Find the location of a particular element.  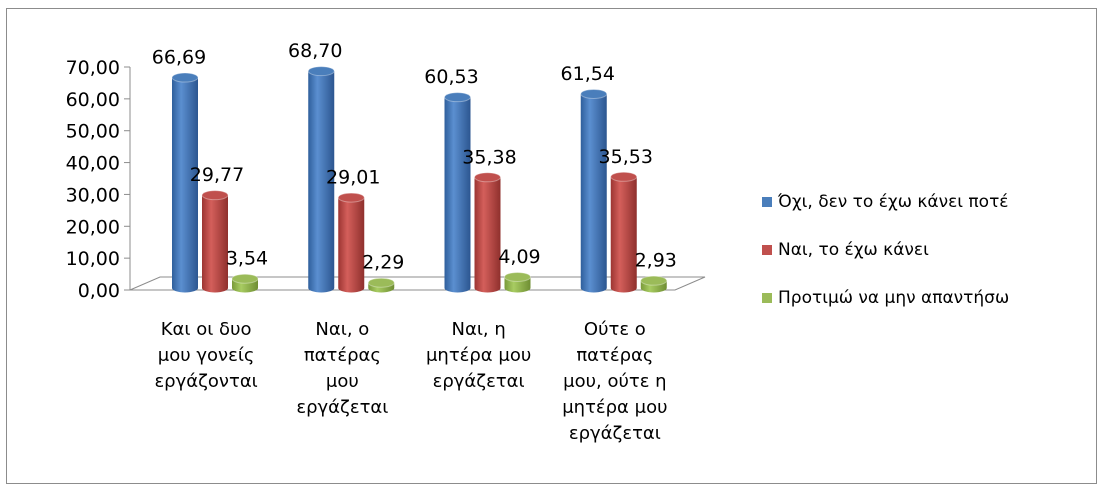

data-label: 68,70 is located at coordinates (315, 51).